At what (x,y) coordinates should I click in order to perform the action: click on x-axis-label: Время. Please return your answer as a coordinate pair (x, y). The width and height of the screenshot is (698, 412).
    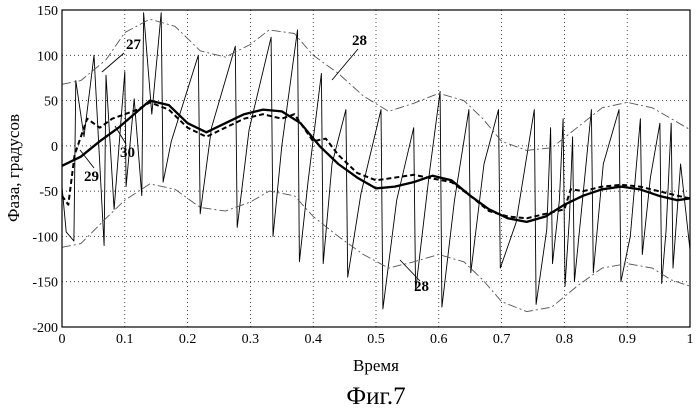
    Looking at the image, I should click on (376, 365).